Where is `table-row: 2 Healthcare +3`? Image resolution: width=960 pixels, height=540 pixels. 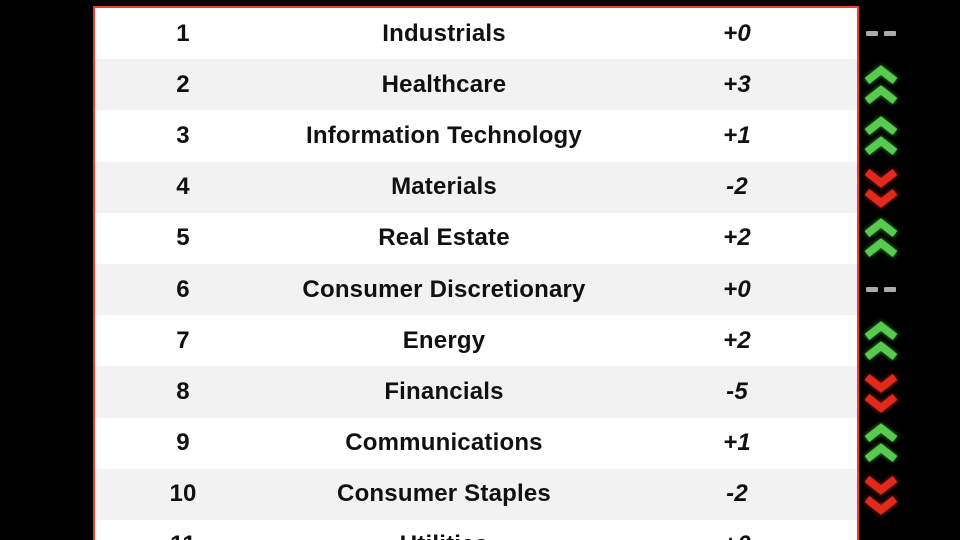 table-row: 2 Healthcare +3 is located at coordinates (476, 85).